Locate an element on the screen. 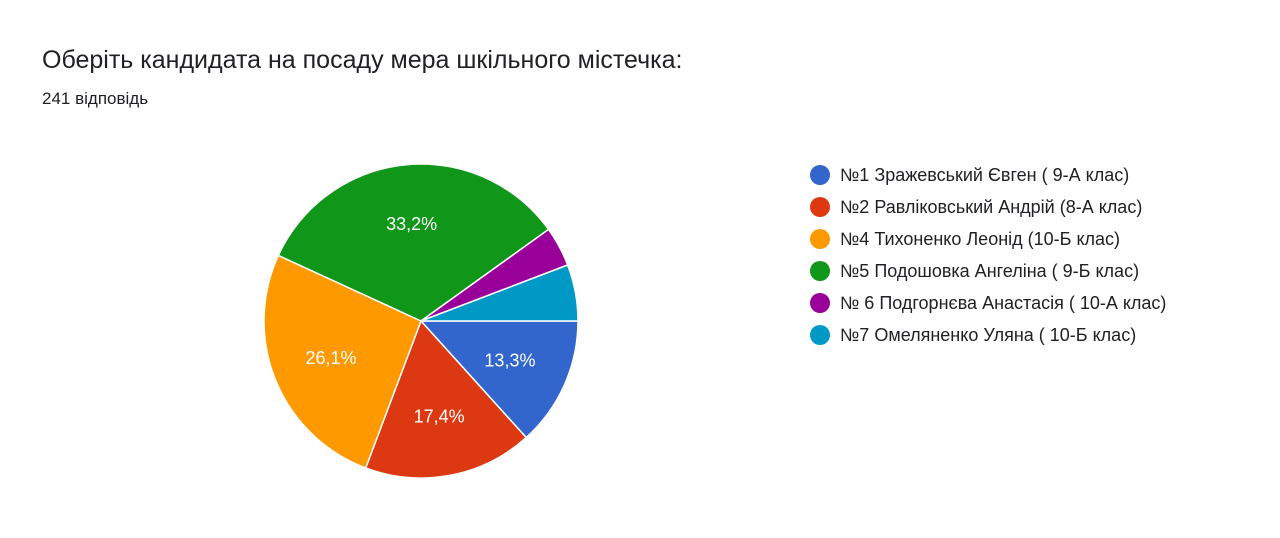  legend-item-2: №2 Равліковський Андрій (8-А клас) is located at coordinates (1000, 207).